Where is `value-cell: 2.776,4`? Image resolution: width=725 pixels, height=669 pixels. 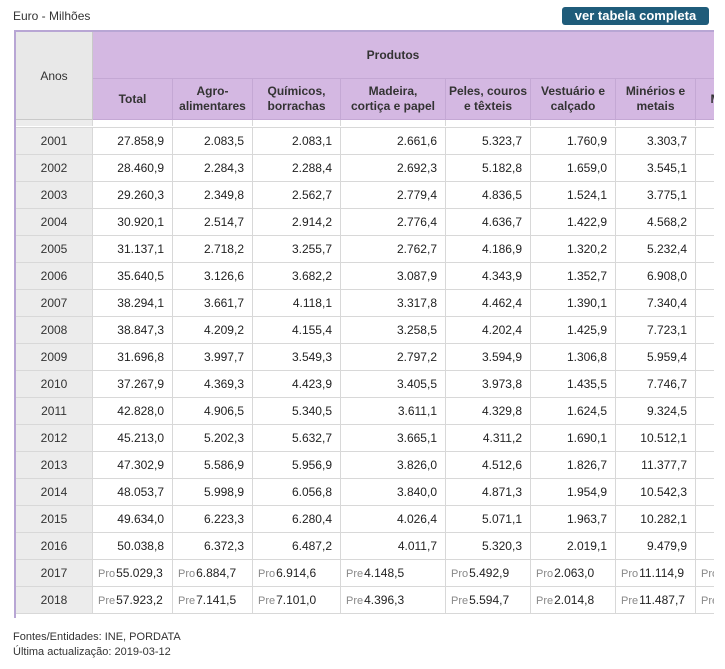 value-cell: 2.776,4 is located at coordinates (393, 222).